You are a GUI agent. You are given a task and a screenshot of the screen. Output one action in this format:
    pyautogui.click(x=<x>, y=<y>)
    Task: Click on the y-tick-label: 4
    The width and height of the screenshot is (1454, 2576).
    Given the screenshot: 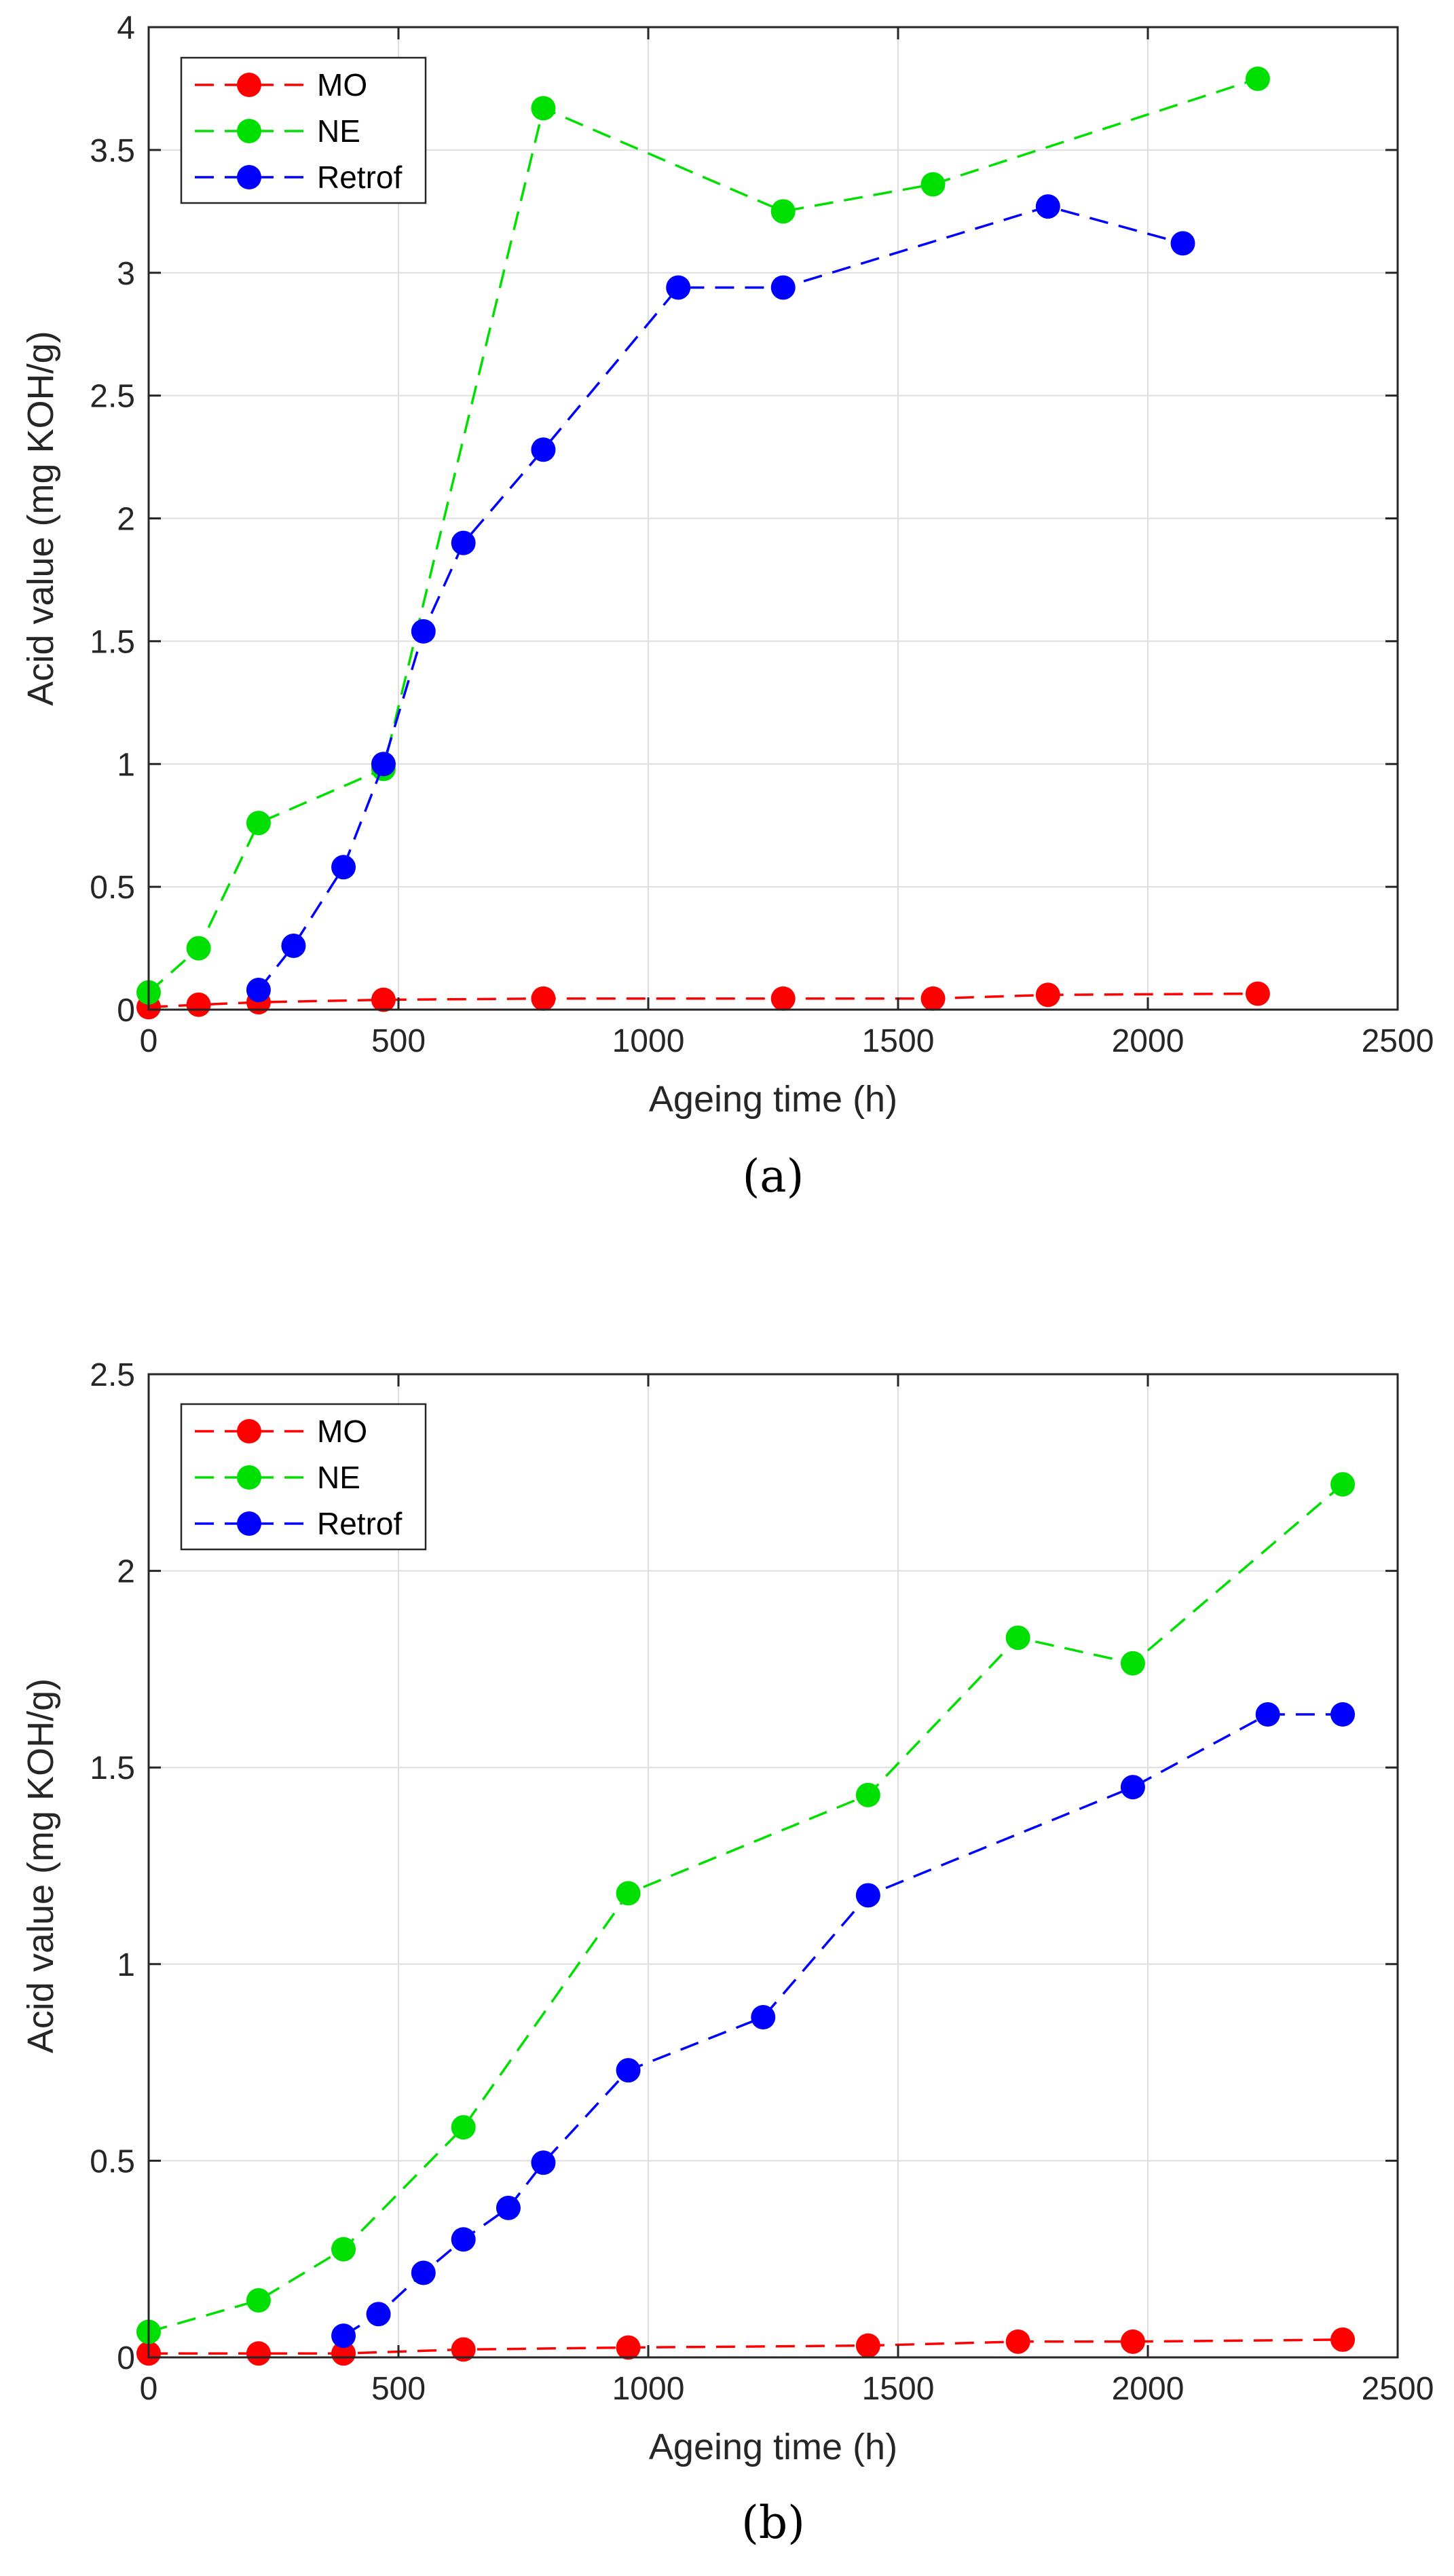 What is the action you would take?
    pyautogui.click(x=126, y=28)
    